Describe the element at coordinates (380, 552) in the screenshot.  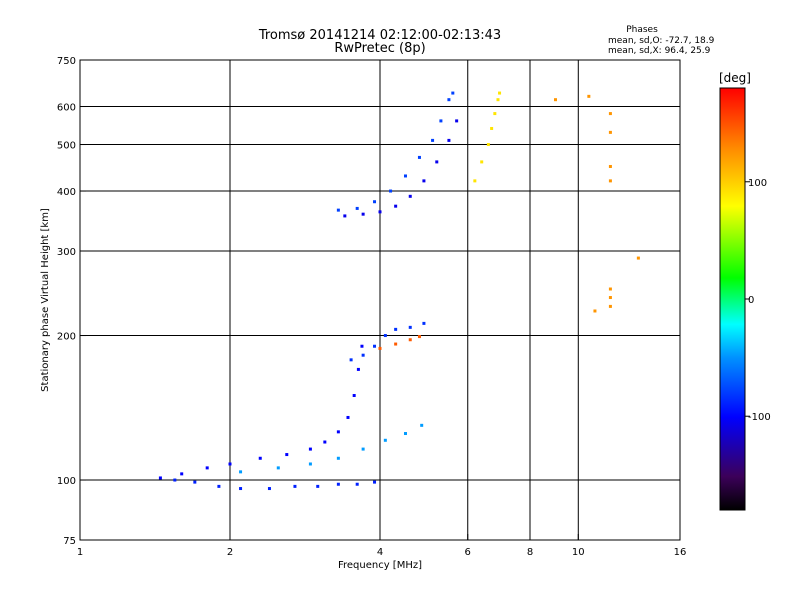
I see `x-tick-label: 4` at that location.